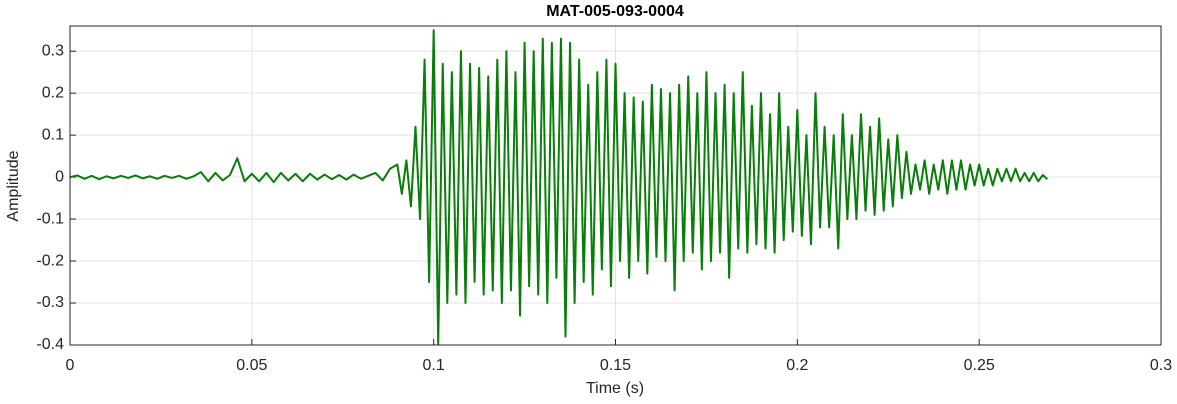  I want to click on x-tick-label: 0.1, so click(434, 365).